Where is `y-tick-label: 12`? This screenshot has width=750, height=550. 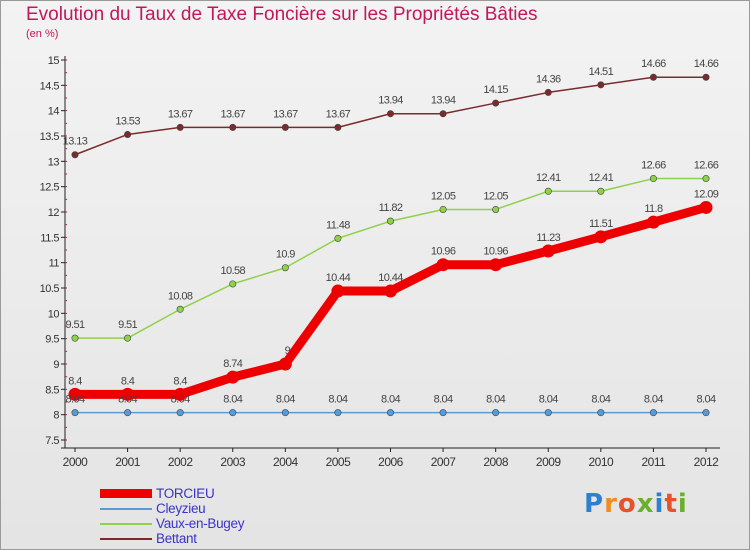
y-tick-label: 12 is located at coordinates (54, 213).